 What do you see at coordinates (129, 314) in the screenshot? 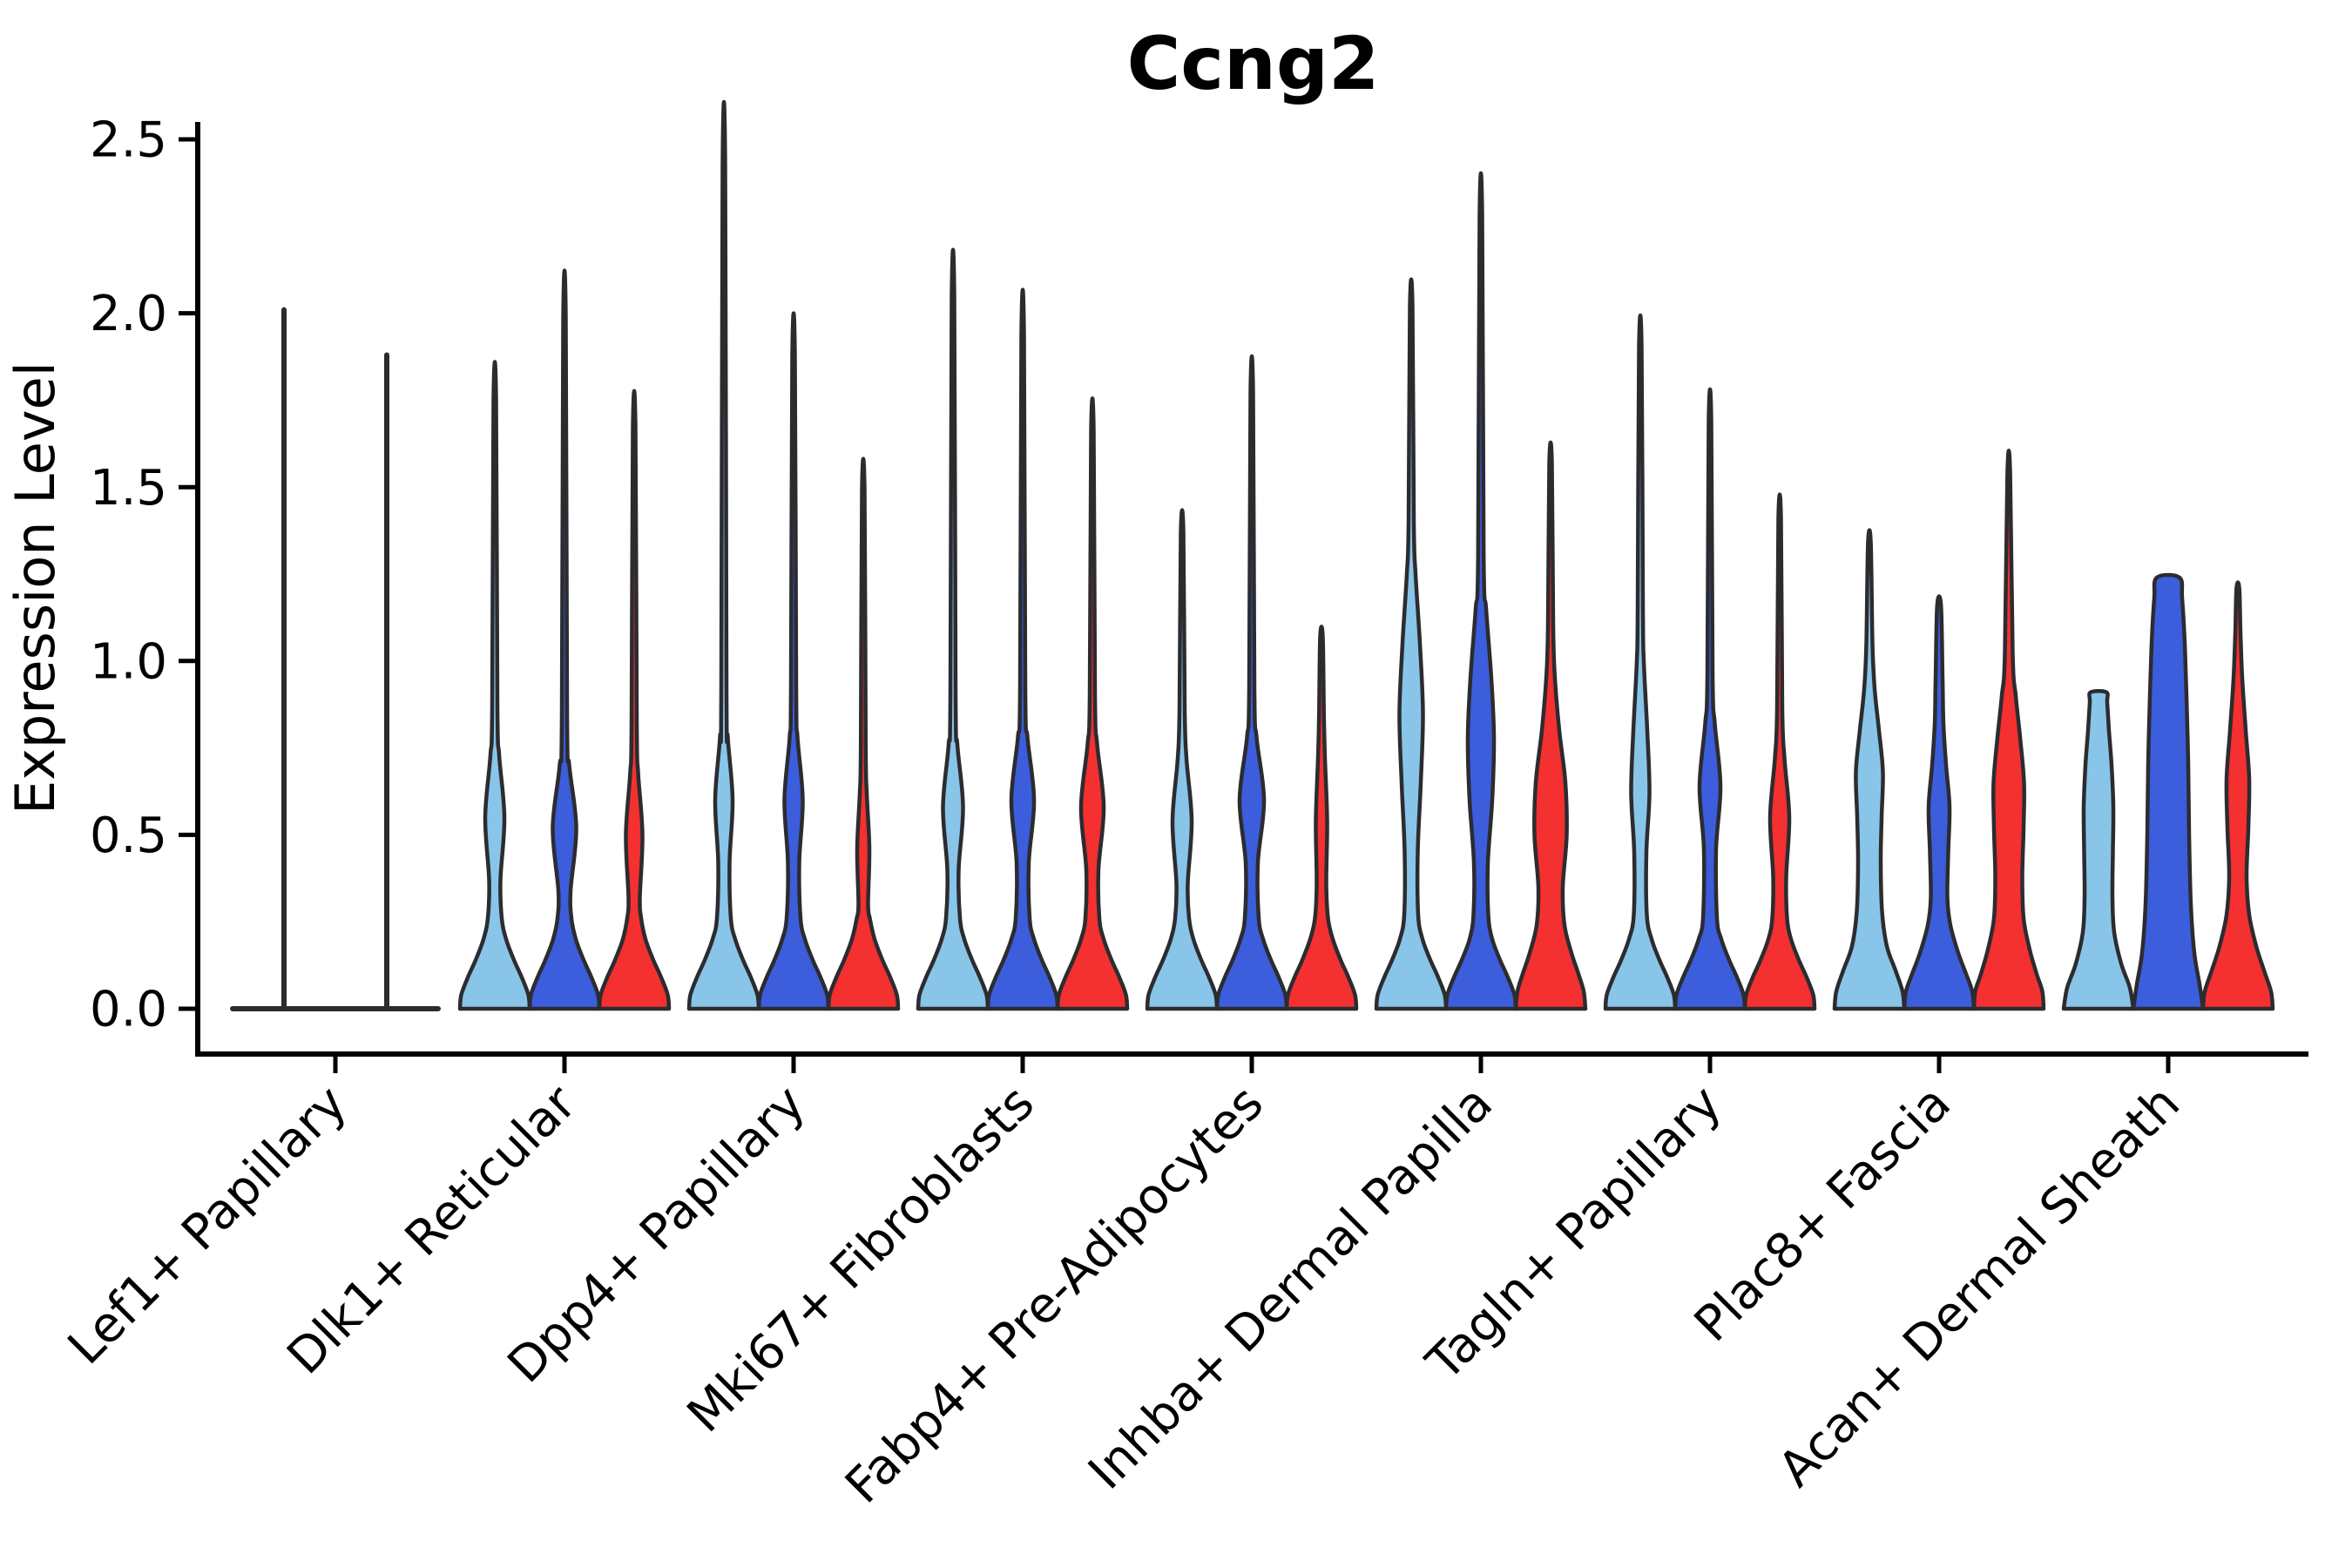
I see `y-tick-label: 2.0` at bounding box center [129, 314].